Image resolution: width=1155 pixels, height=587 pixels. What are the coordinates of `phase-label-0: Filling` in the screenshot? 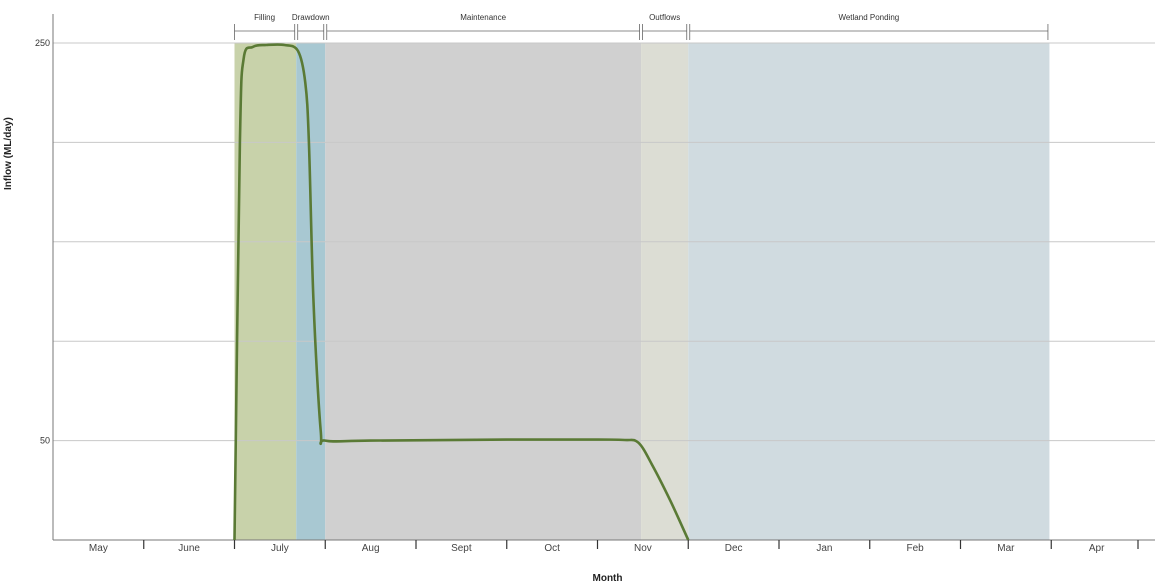 It's located at (264, 17).